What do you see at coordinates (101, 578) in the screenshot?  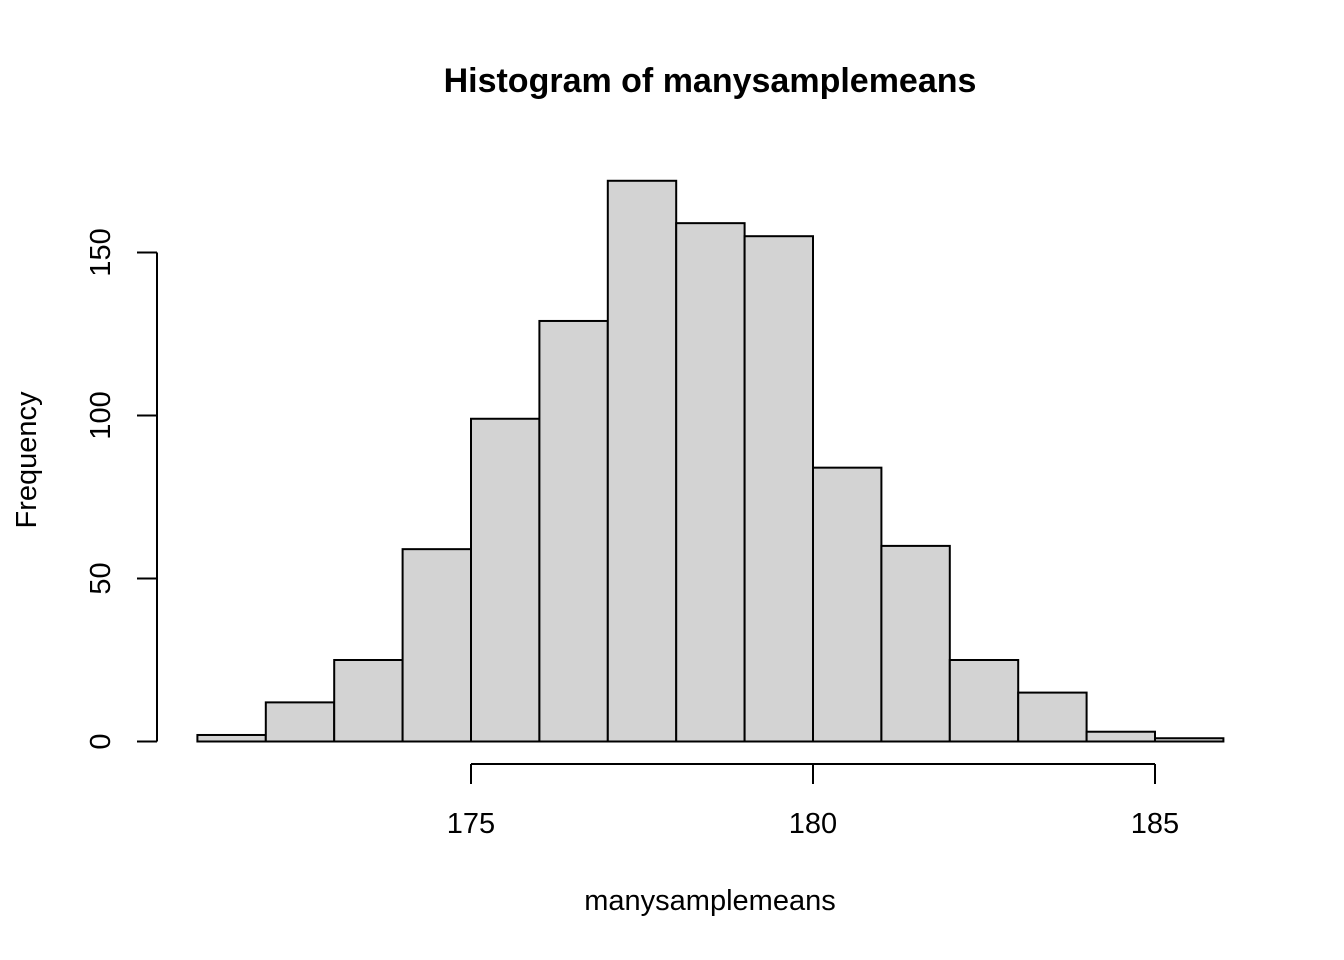 I see `y-tick-label-50: 50` at bounding box center [101, 578].